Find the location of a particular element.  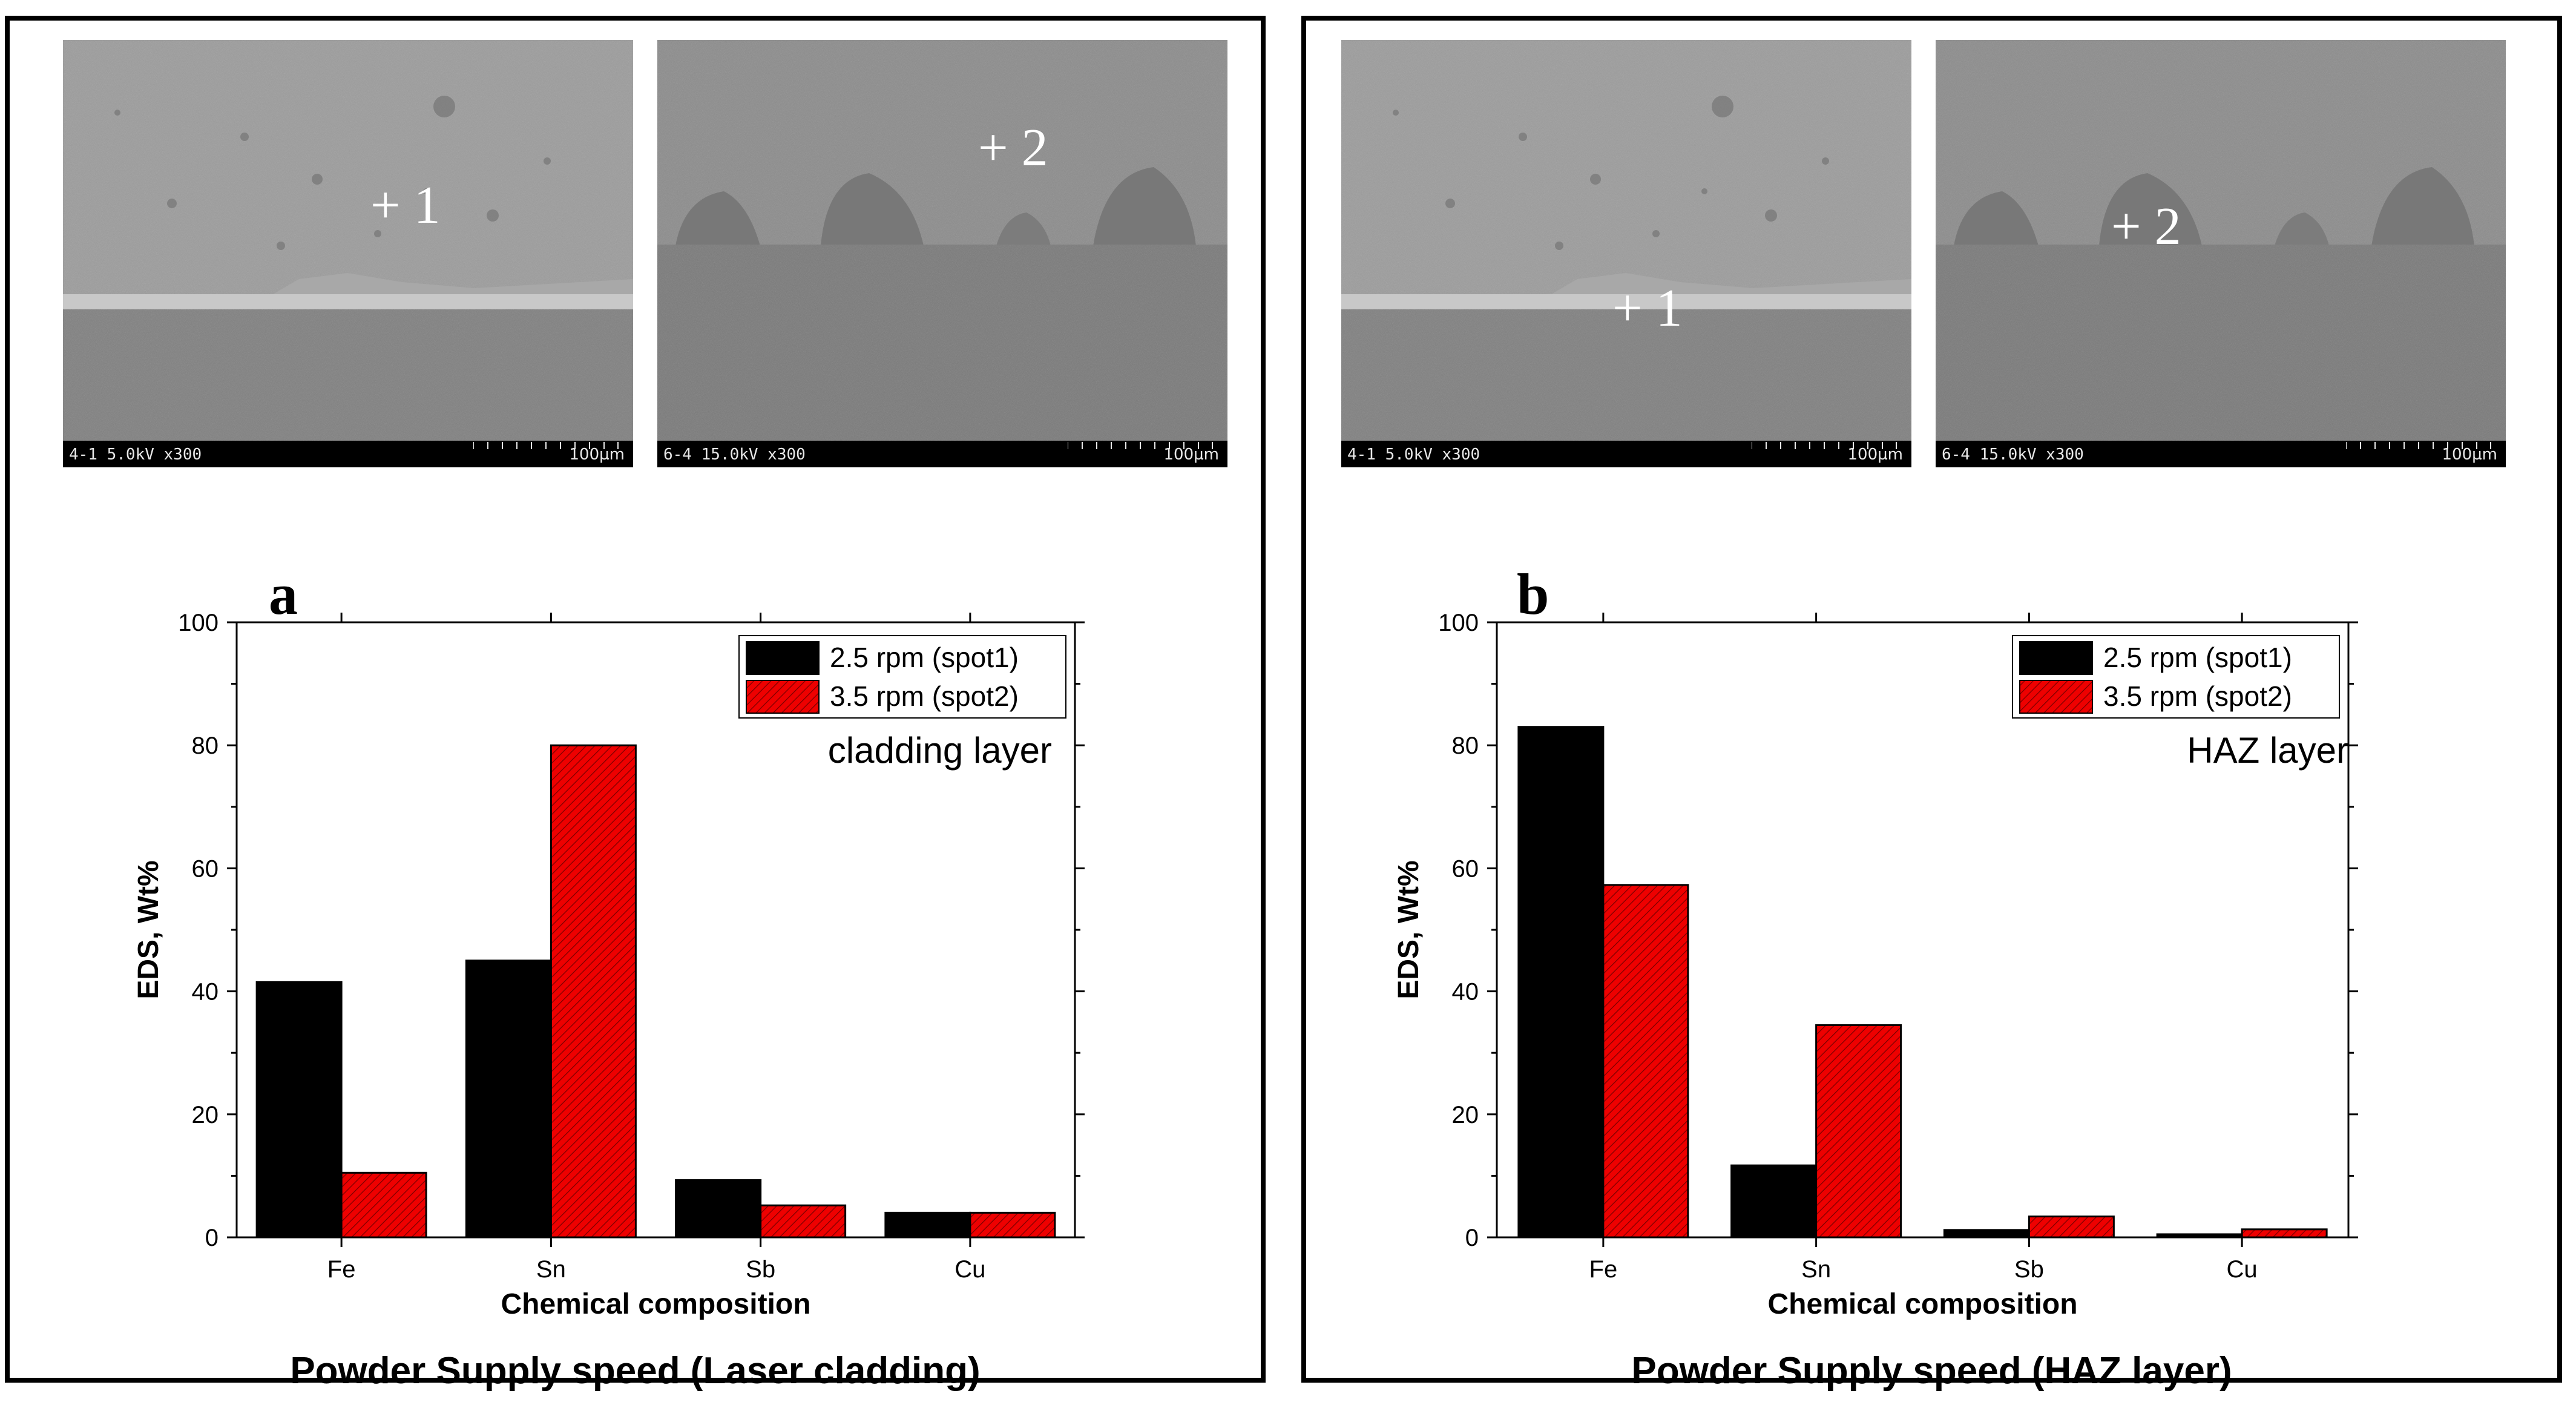

sem-image-a2: 6-4 15.0kV x300 100µm + 2 is located at coordinates (942, 254).